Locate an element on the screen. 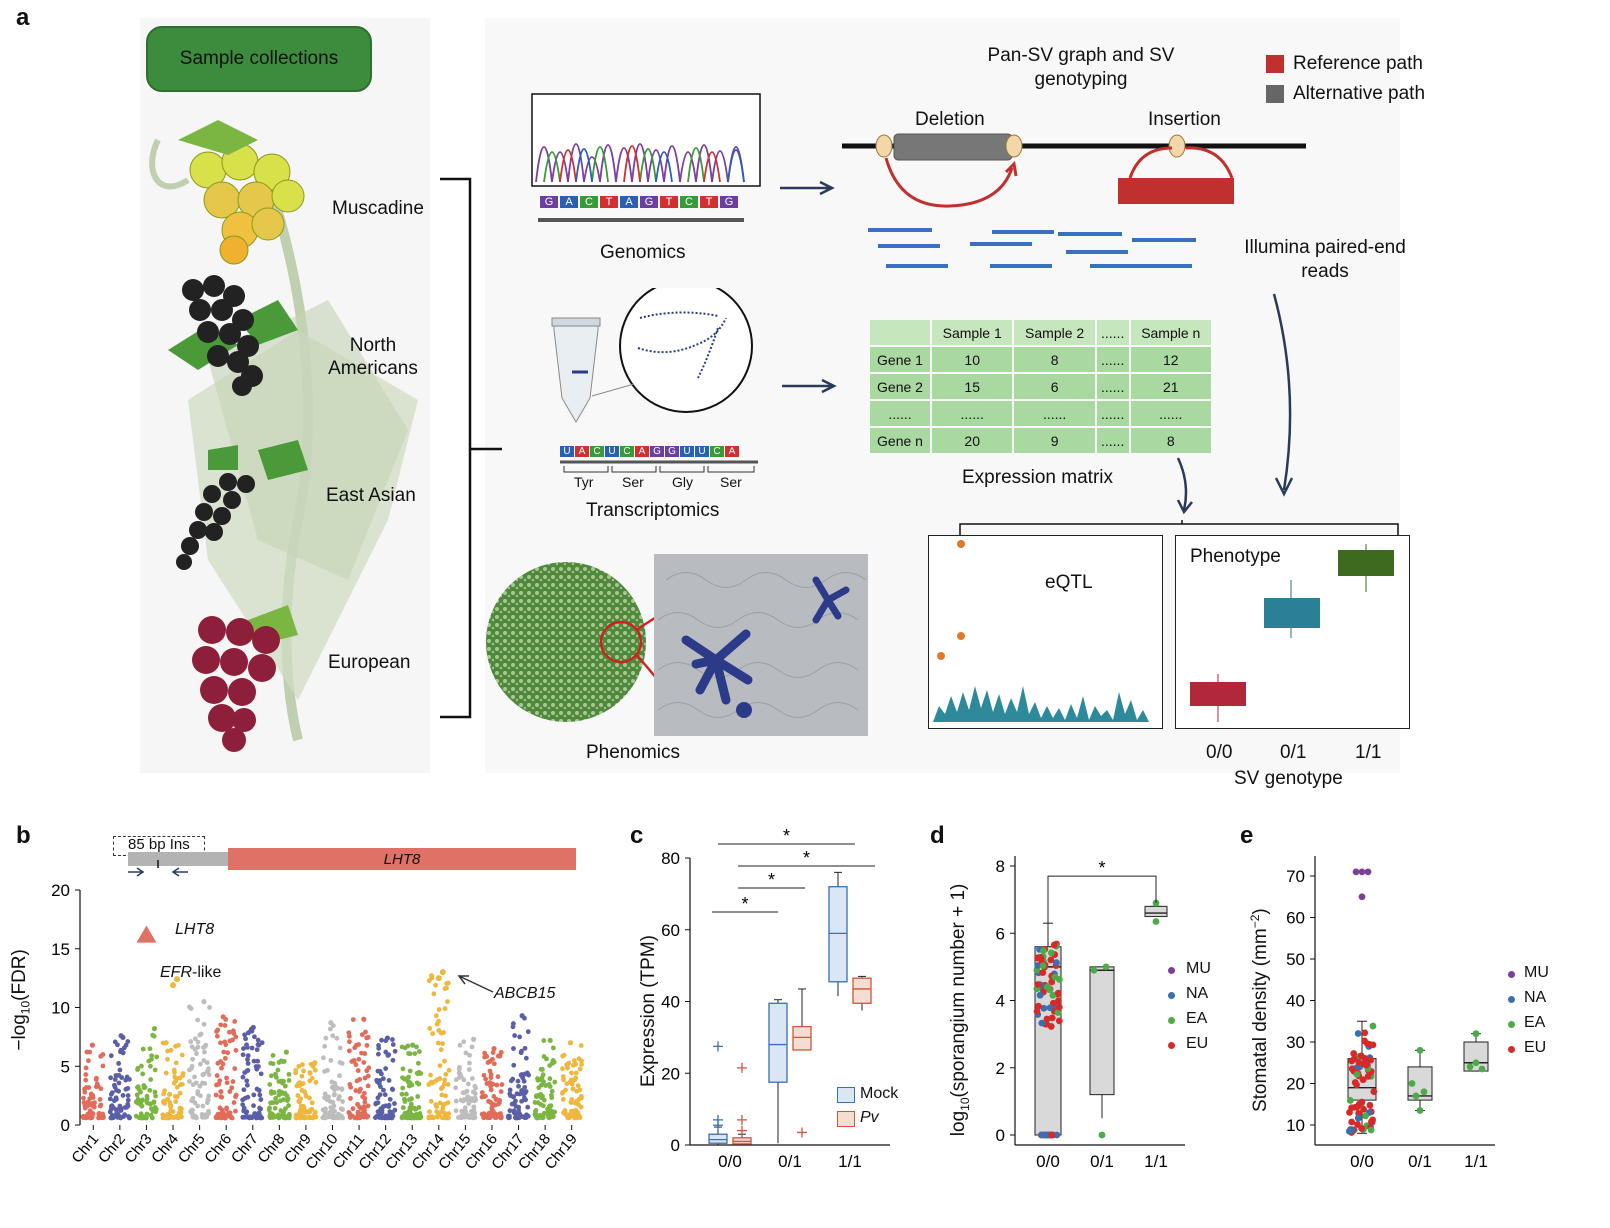  matrix-cell: Gene 1 is located at coordinates (900, 359).